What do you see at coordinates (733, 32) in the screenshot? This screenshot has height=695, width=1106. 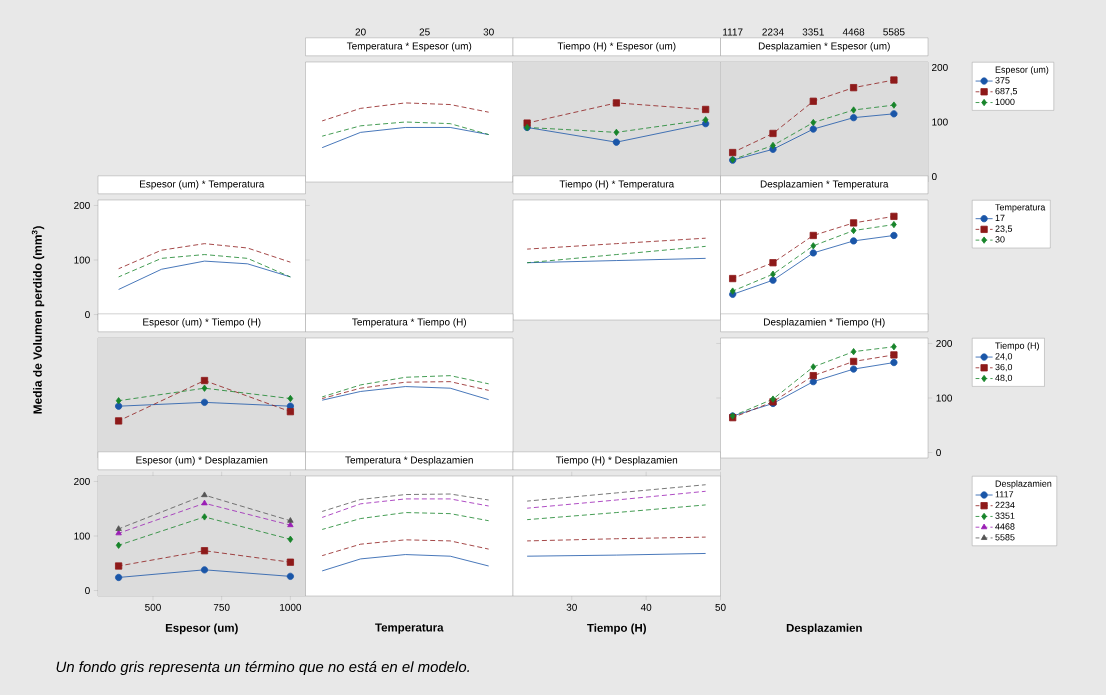 I see `x-tick-label: 1117` at bounding box center [733, 32].